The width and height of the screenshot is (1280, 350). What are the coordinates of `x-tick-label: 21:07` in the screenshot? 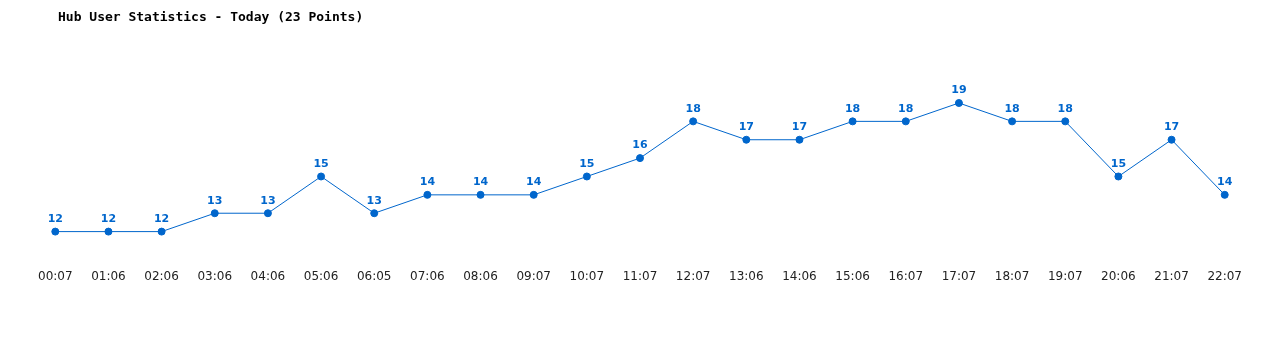 It's located at (1171, 275).